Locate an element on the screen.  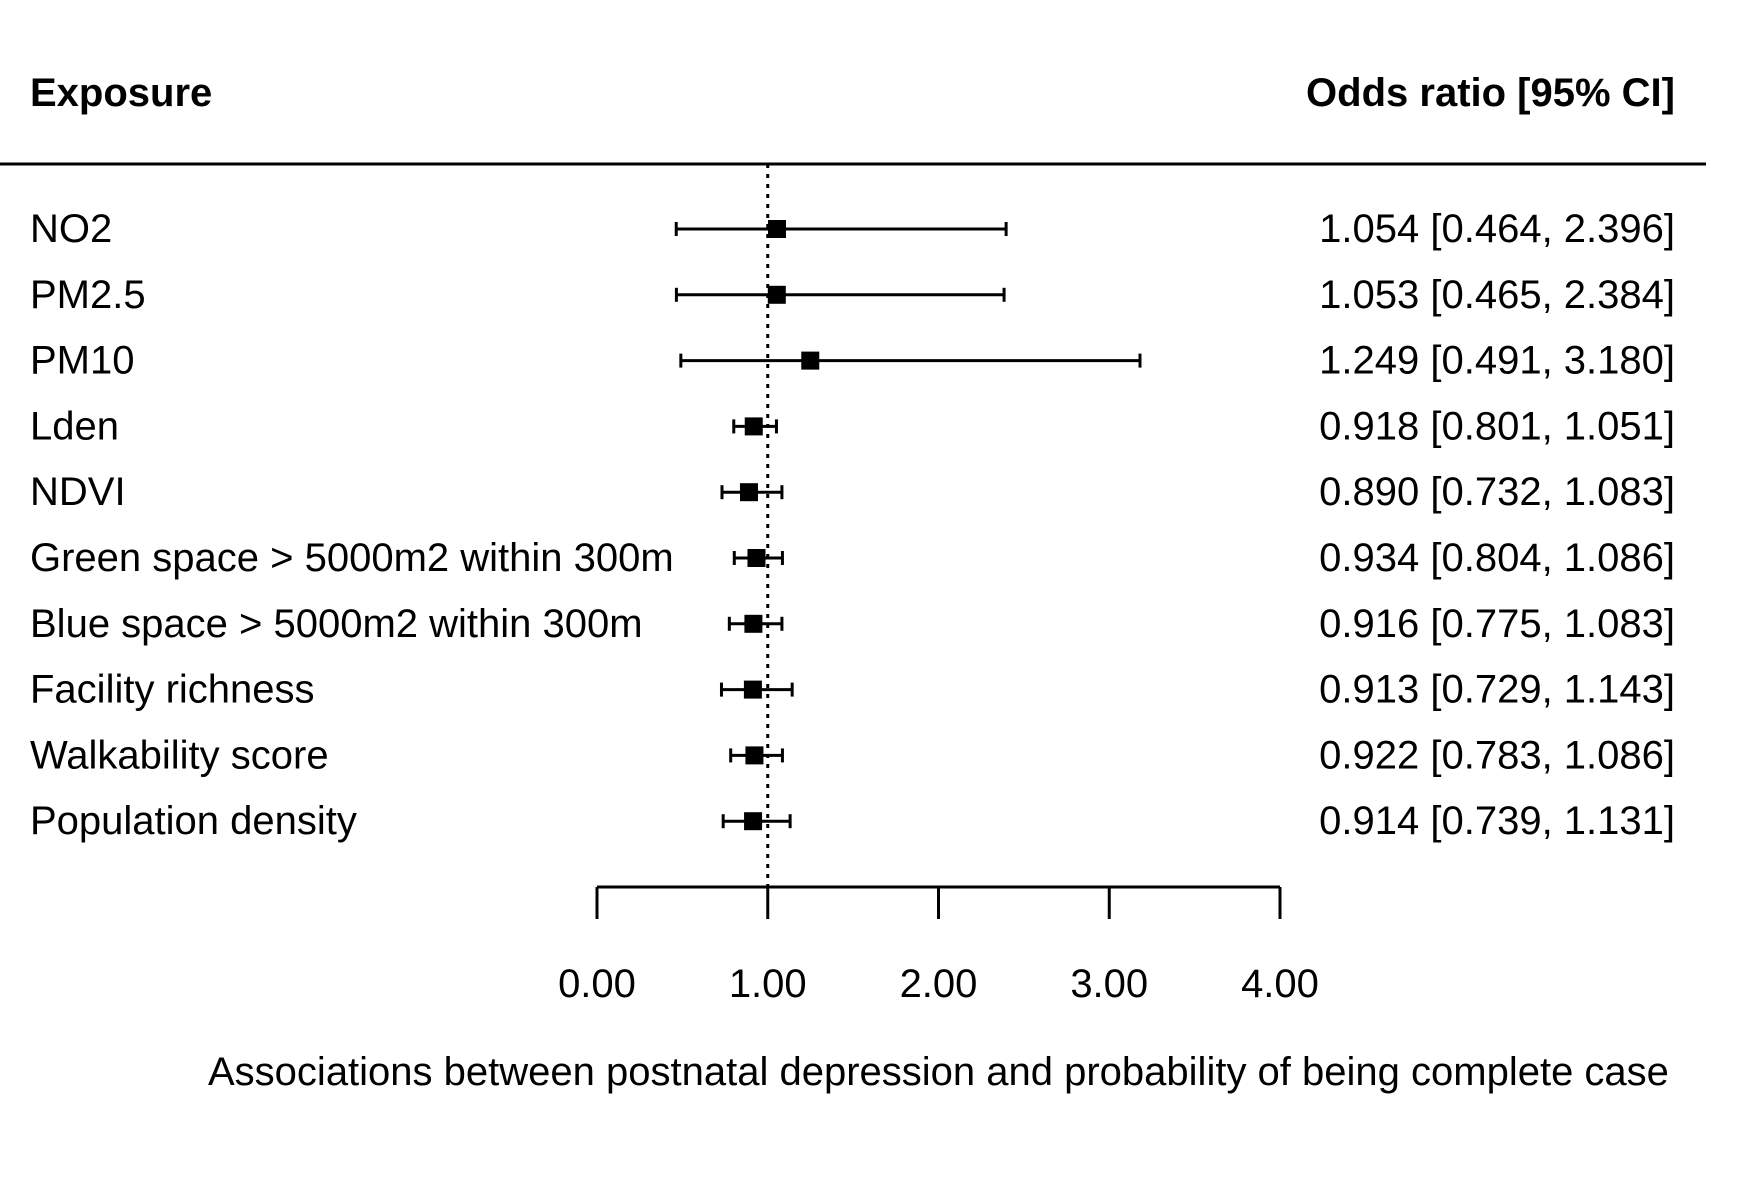
x-tick-label: 4.00 is located at coordinates (1280, 984).